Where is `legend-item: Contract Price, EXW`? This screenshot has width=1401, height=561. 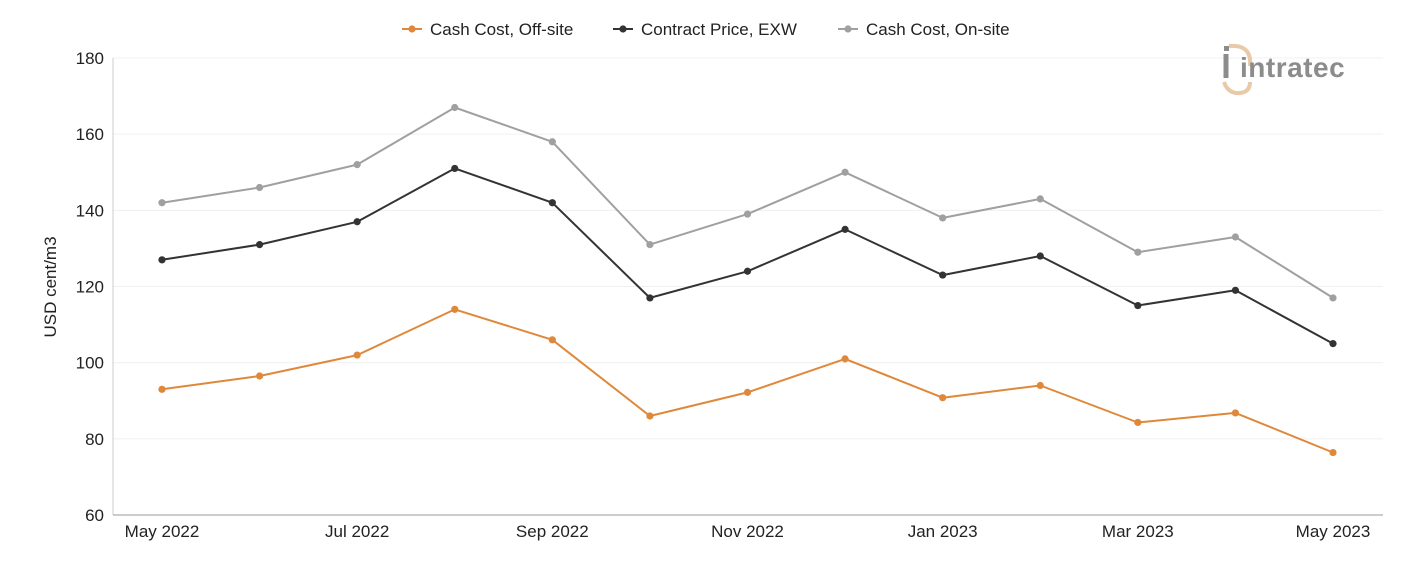
legend-item: Contract Price, EXW is located at coordinates (705, 29).